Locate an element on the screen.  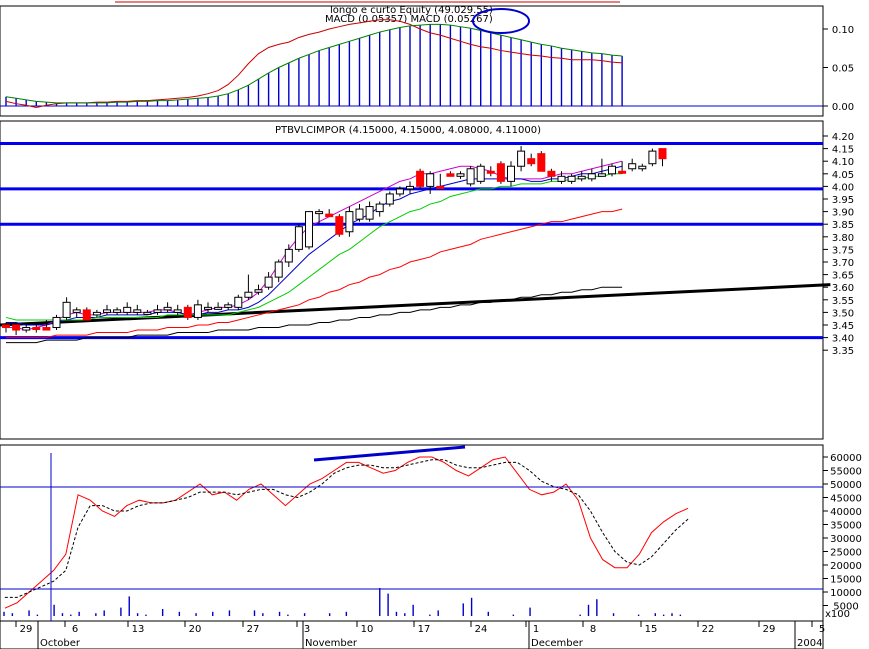
macd-series-line is located at coordinates (314, 64).